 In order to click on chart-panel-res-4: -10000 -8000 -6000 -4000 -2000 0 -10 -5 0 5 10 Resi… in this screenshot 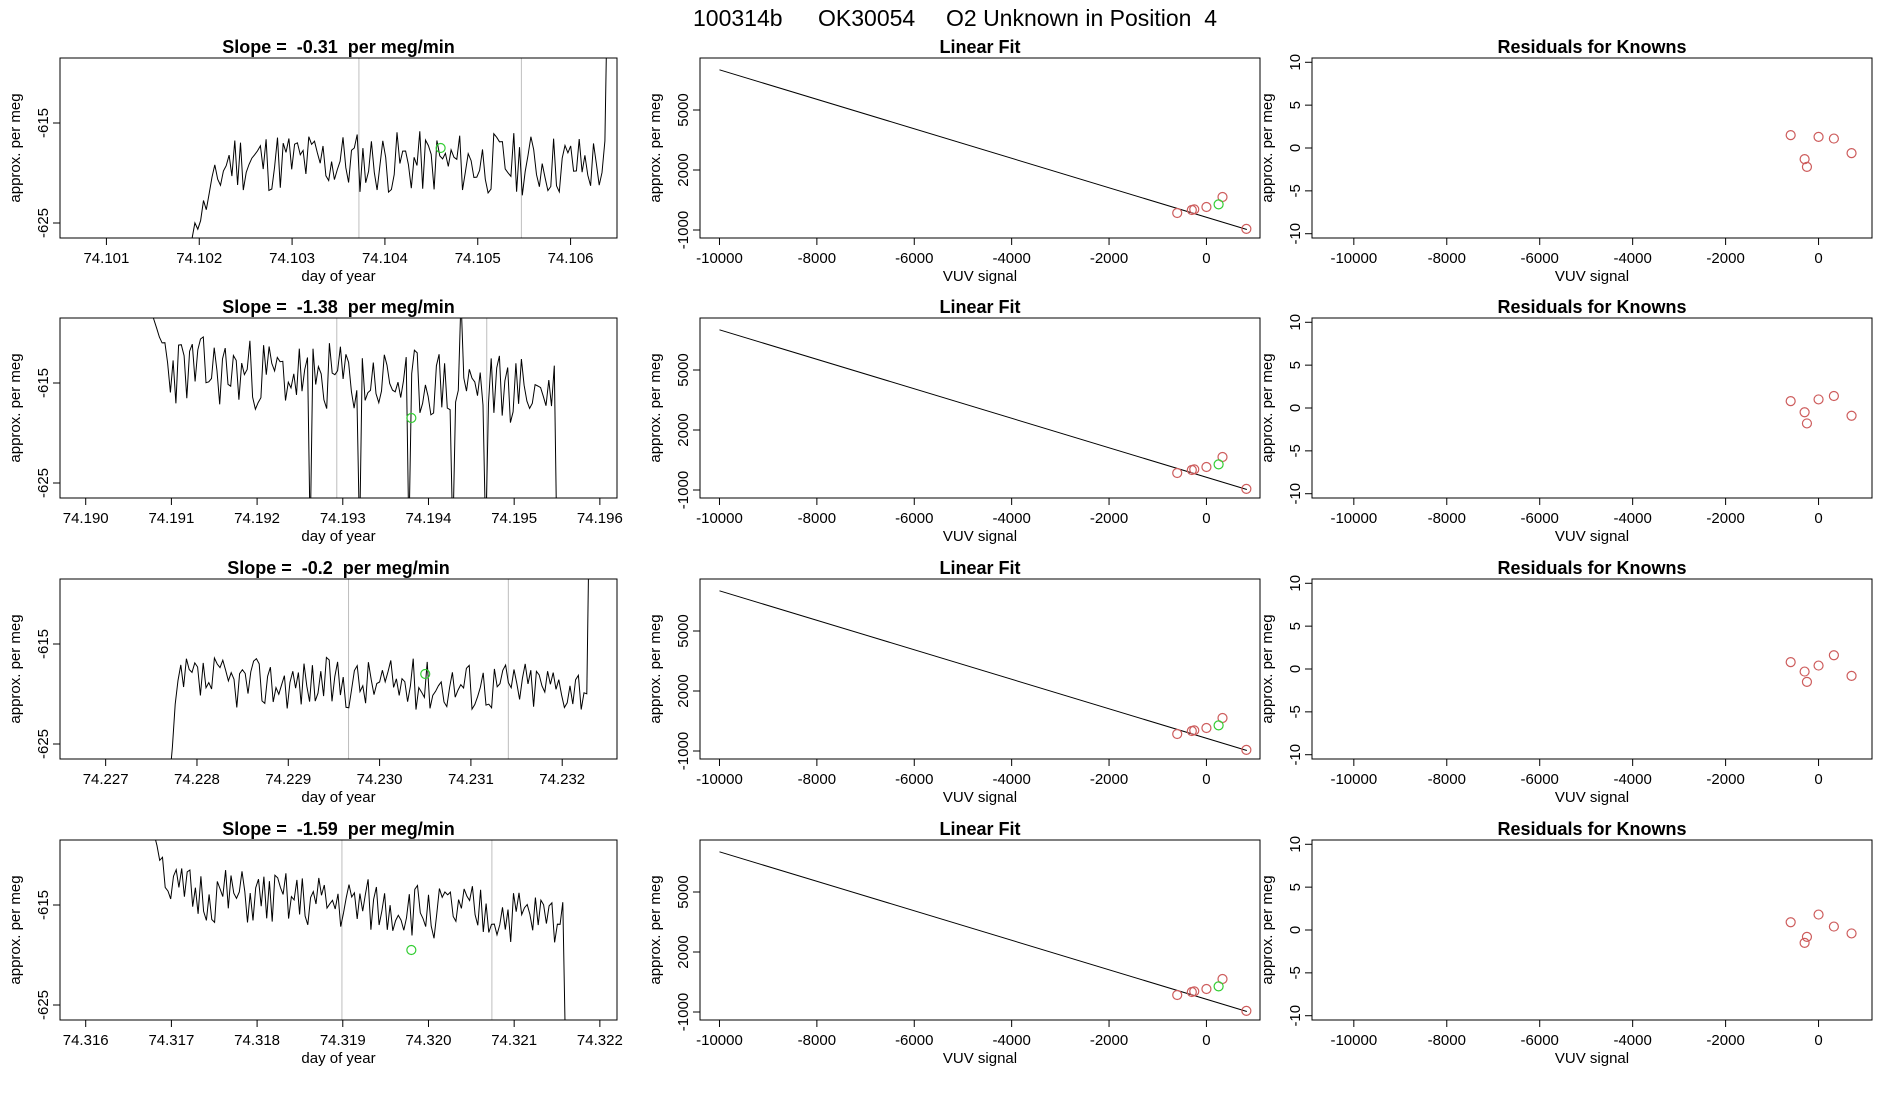, I will do `click(1566, 943)`.